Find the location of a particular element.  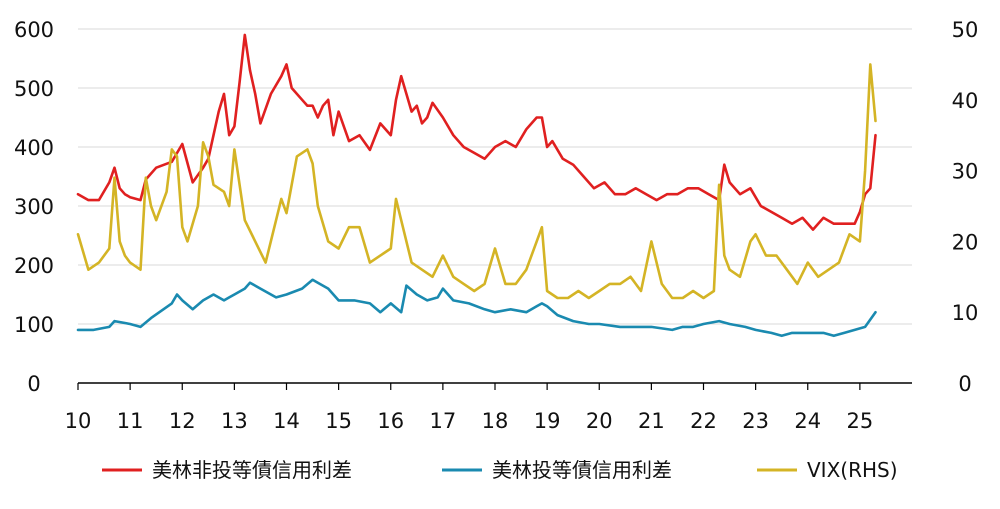

x-tick-label: 23 is located at coordinates (755, 421).